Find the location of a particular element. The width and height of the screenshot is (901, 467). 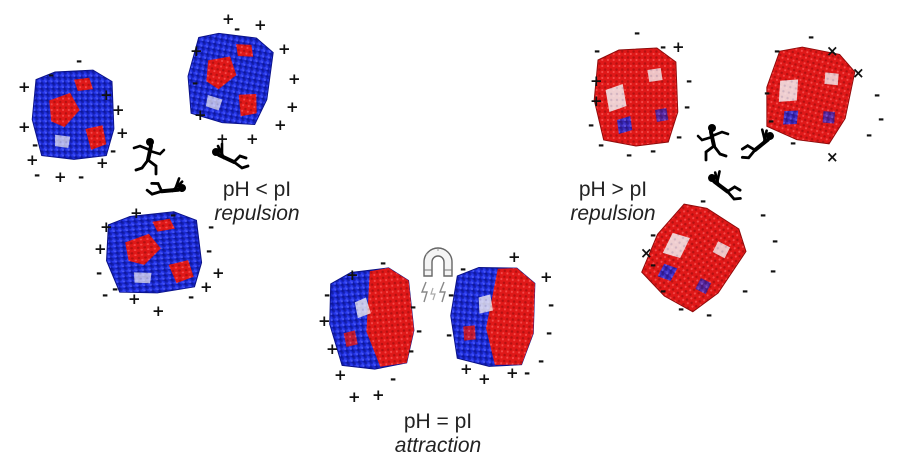

label-high-ph-effect: repulsion is located at coordinates (613, 213).